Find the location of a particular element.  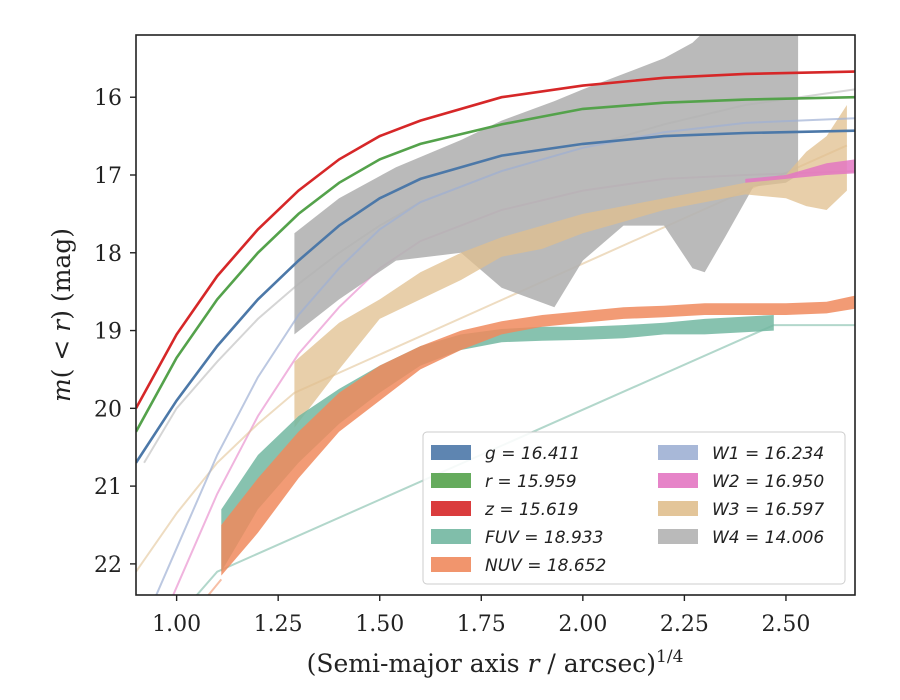

y-tick-label: 18 is located at coordinates (108, 254).